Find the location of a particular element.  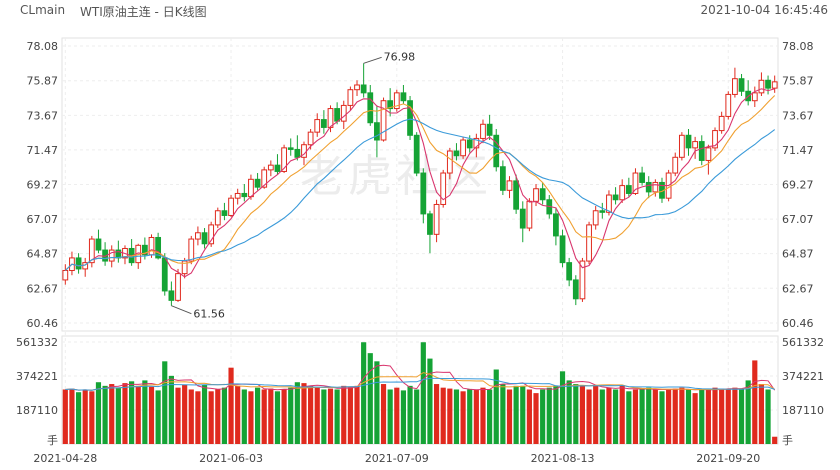

volume-tick-label-left: 187110 is located at coordinates (37, 410).